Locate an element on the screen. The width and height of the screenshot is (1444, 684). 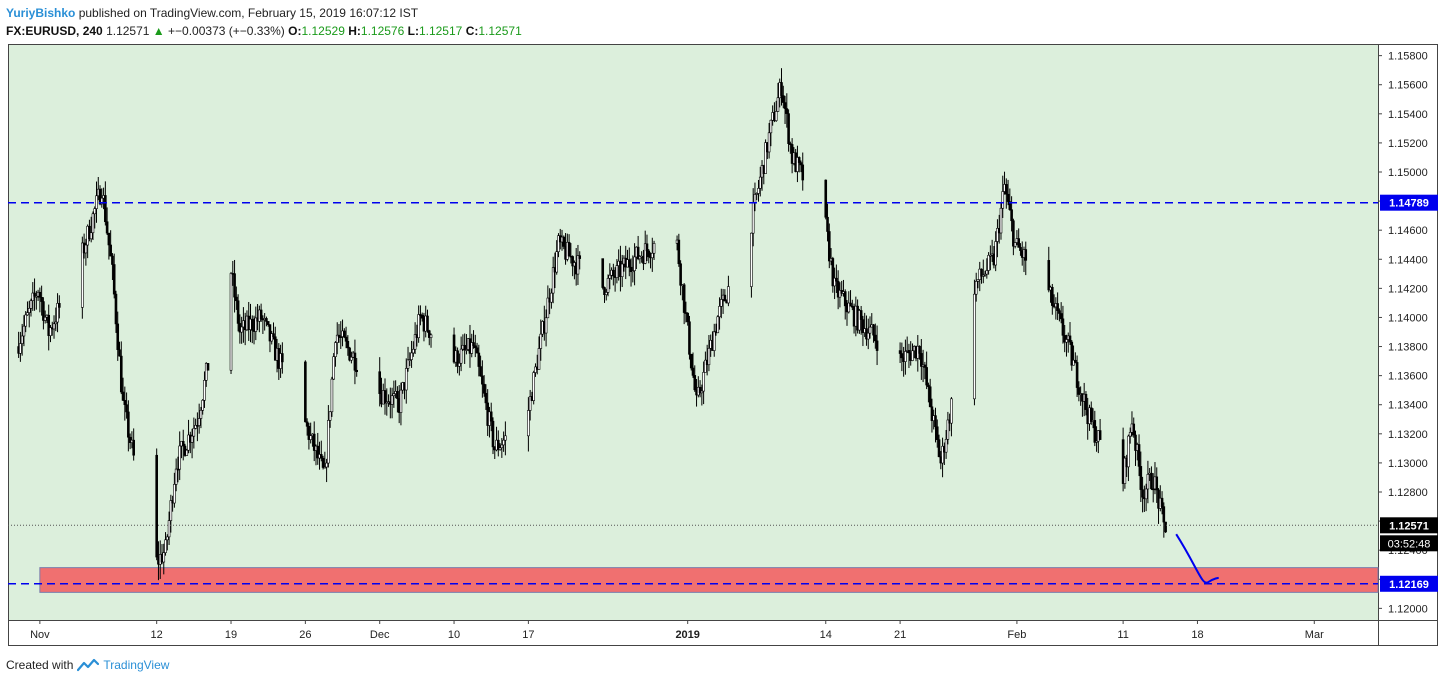
x-tick-label: 12 is located at coordinates (157, 635).